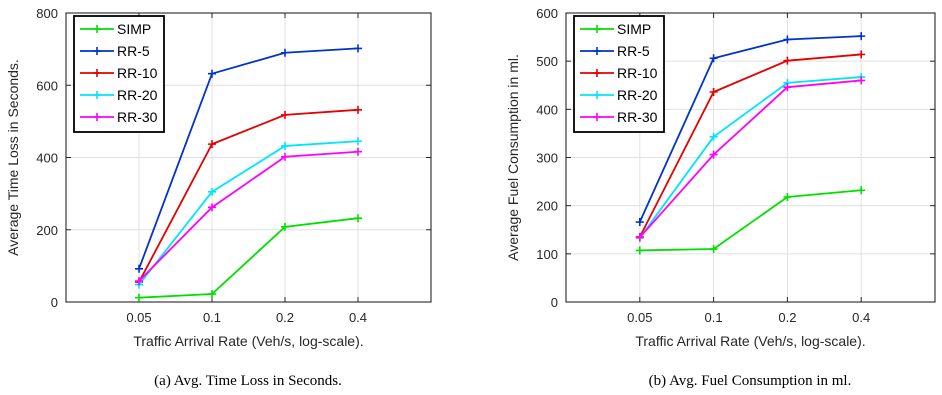 This screenshot has width=942, height=395. Describe the element at coordinates (47, 13) in the screenshot. I see `y-tick-label: 800` at that location.